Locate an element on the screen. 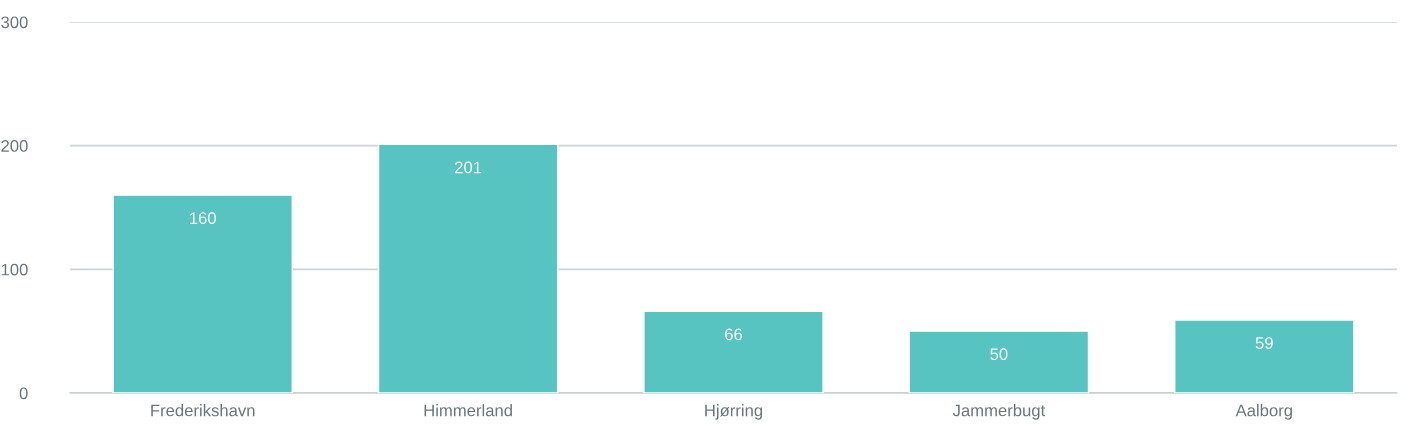 This screenshot has height=427, width=1406. data-label: 59 is located at coordinates (1264, 343).